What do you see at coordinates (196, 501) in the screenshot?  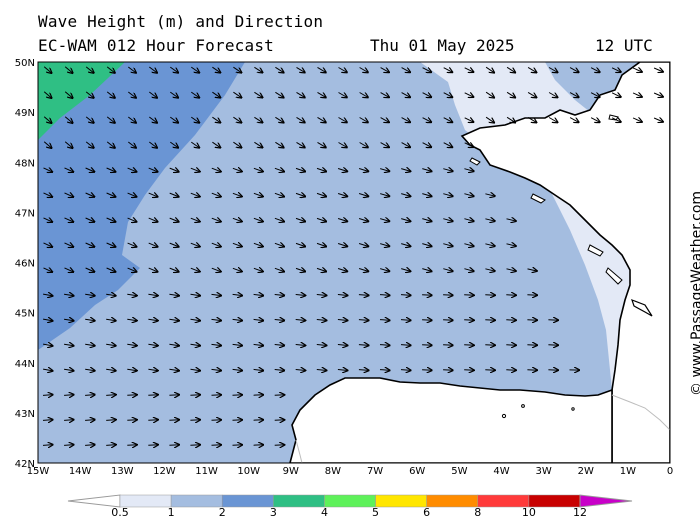 I see `legend-swatch` at bounding box center [196, 501].